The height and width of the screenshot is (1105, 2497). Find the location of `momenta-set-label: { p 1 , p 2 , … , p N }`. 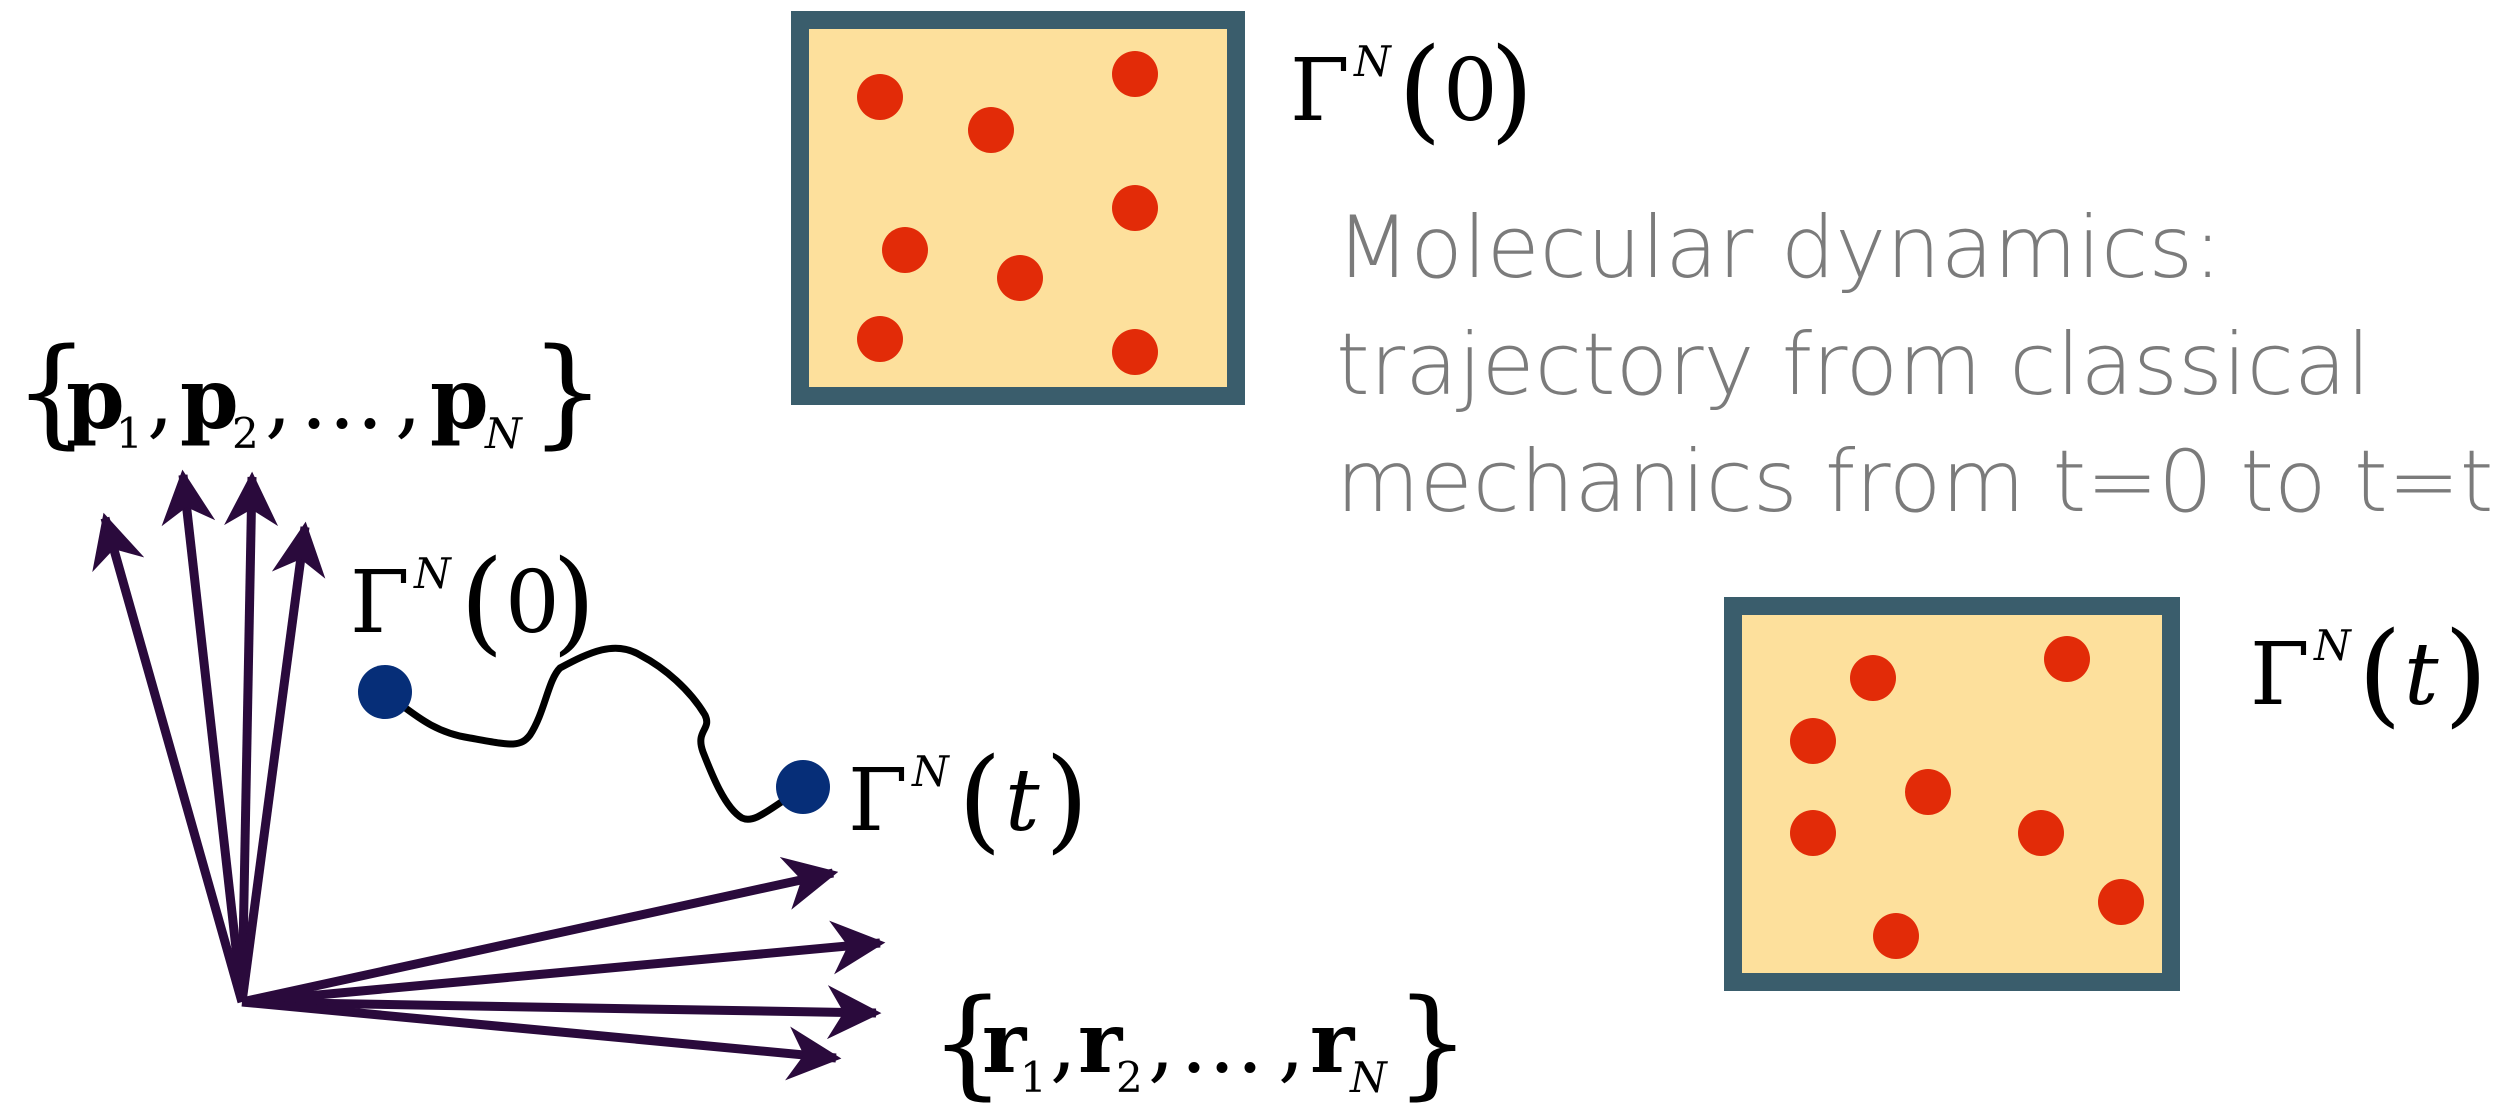

momenta-set-label: { p 1 , p 2 , … , p N } is located at coordinates (309, 391).